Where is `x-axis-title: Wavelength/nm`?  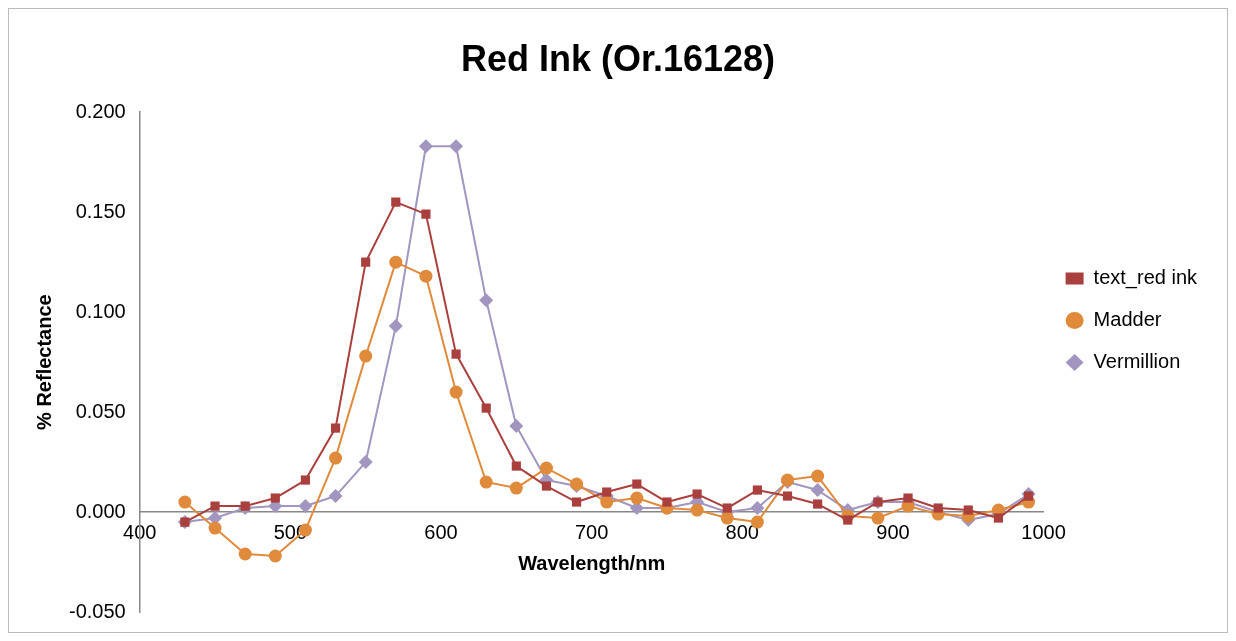 x-axis-title: Wavelength/nm is located at coordinates (592, 562).